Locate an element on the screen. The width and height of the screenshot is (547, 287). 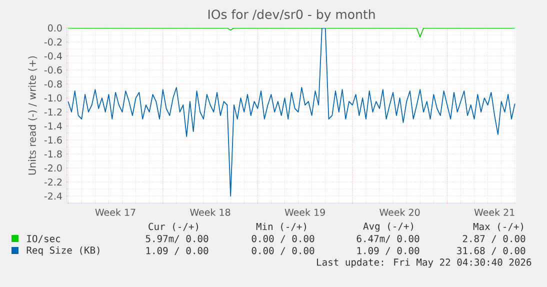
y-tick-label: 0.0 is located at coordinates (55, 28).